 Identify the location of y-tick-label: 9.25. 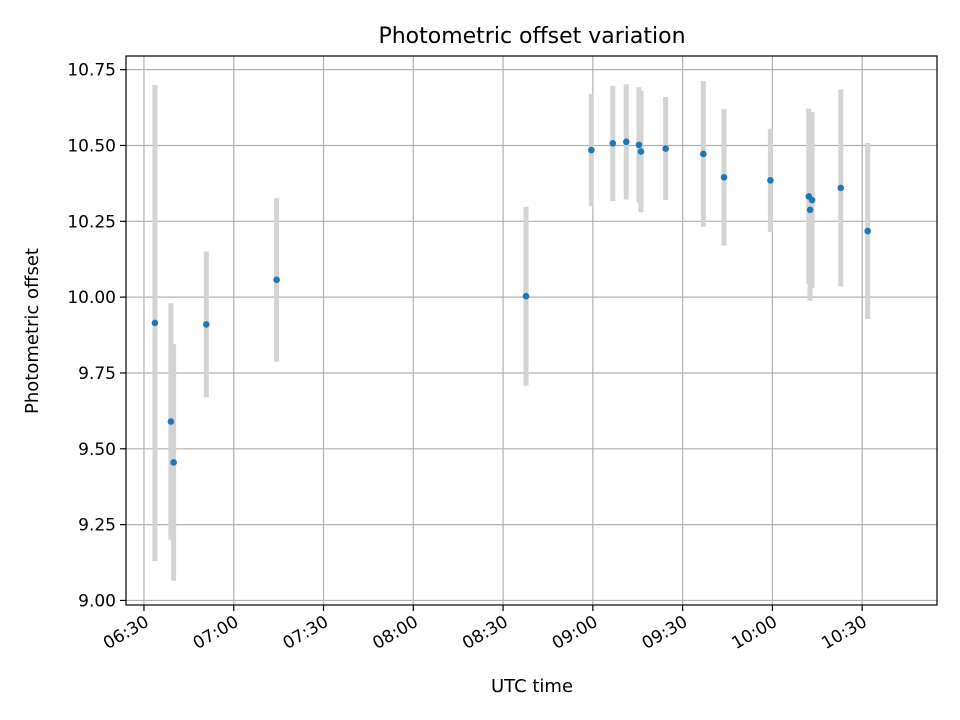
(97, 526).